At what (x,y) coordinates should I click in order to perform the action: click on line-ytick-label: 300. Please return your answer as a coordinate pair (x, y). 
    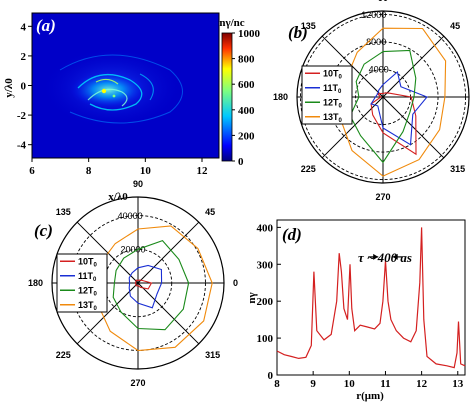
    Looking at the image, I should click on (265, 265).